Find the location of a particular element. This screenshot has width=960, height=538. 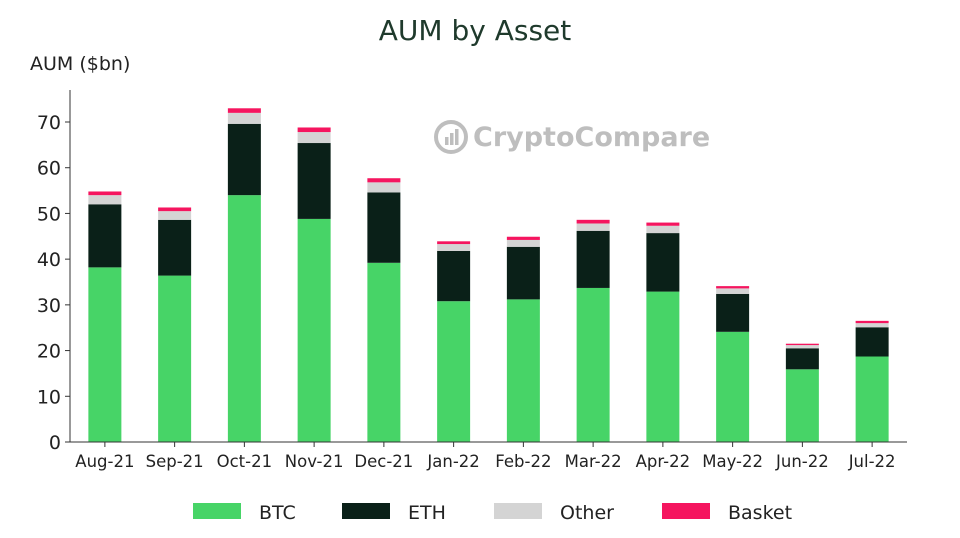

y-tick-label: 40 is located at coordinates (49, 260).